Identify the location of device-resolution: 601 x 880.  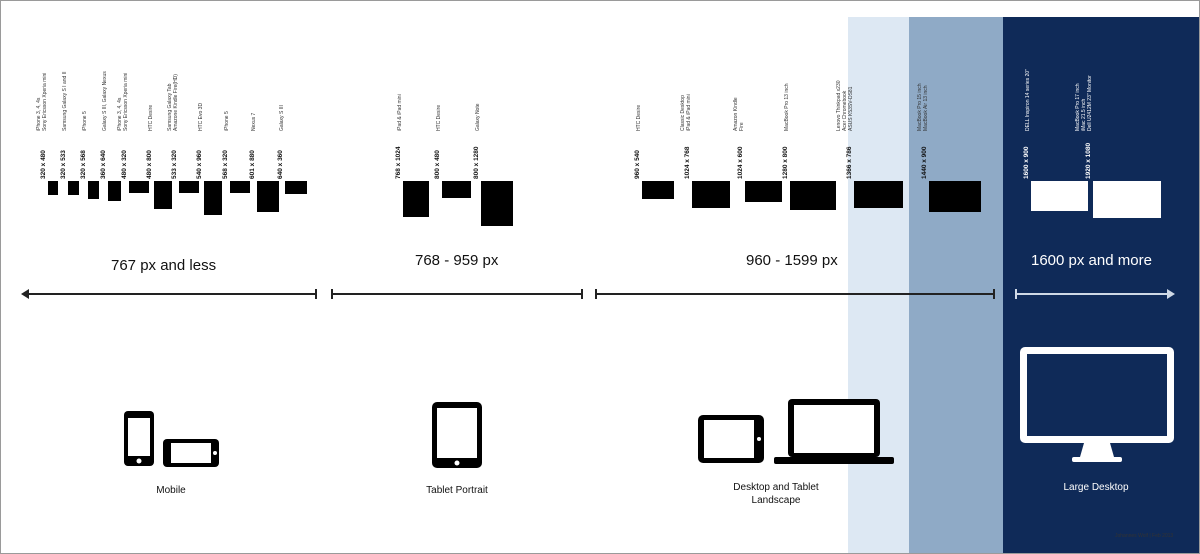
(252, 164).